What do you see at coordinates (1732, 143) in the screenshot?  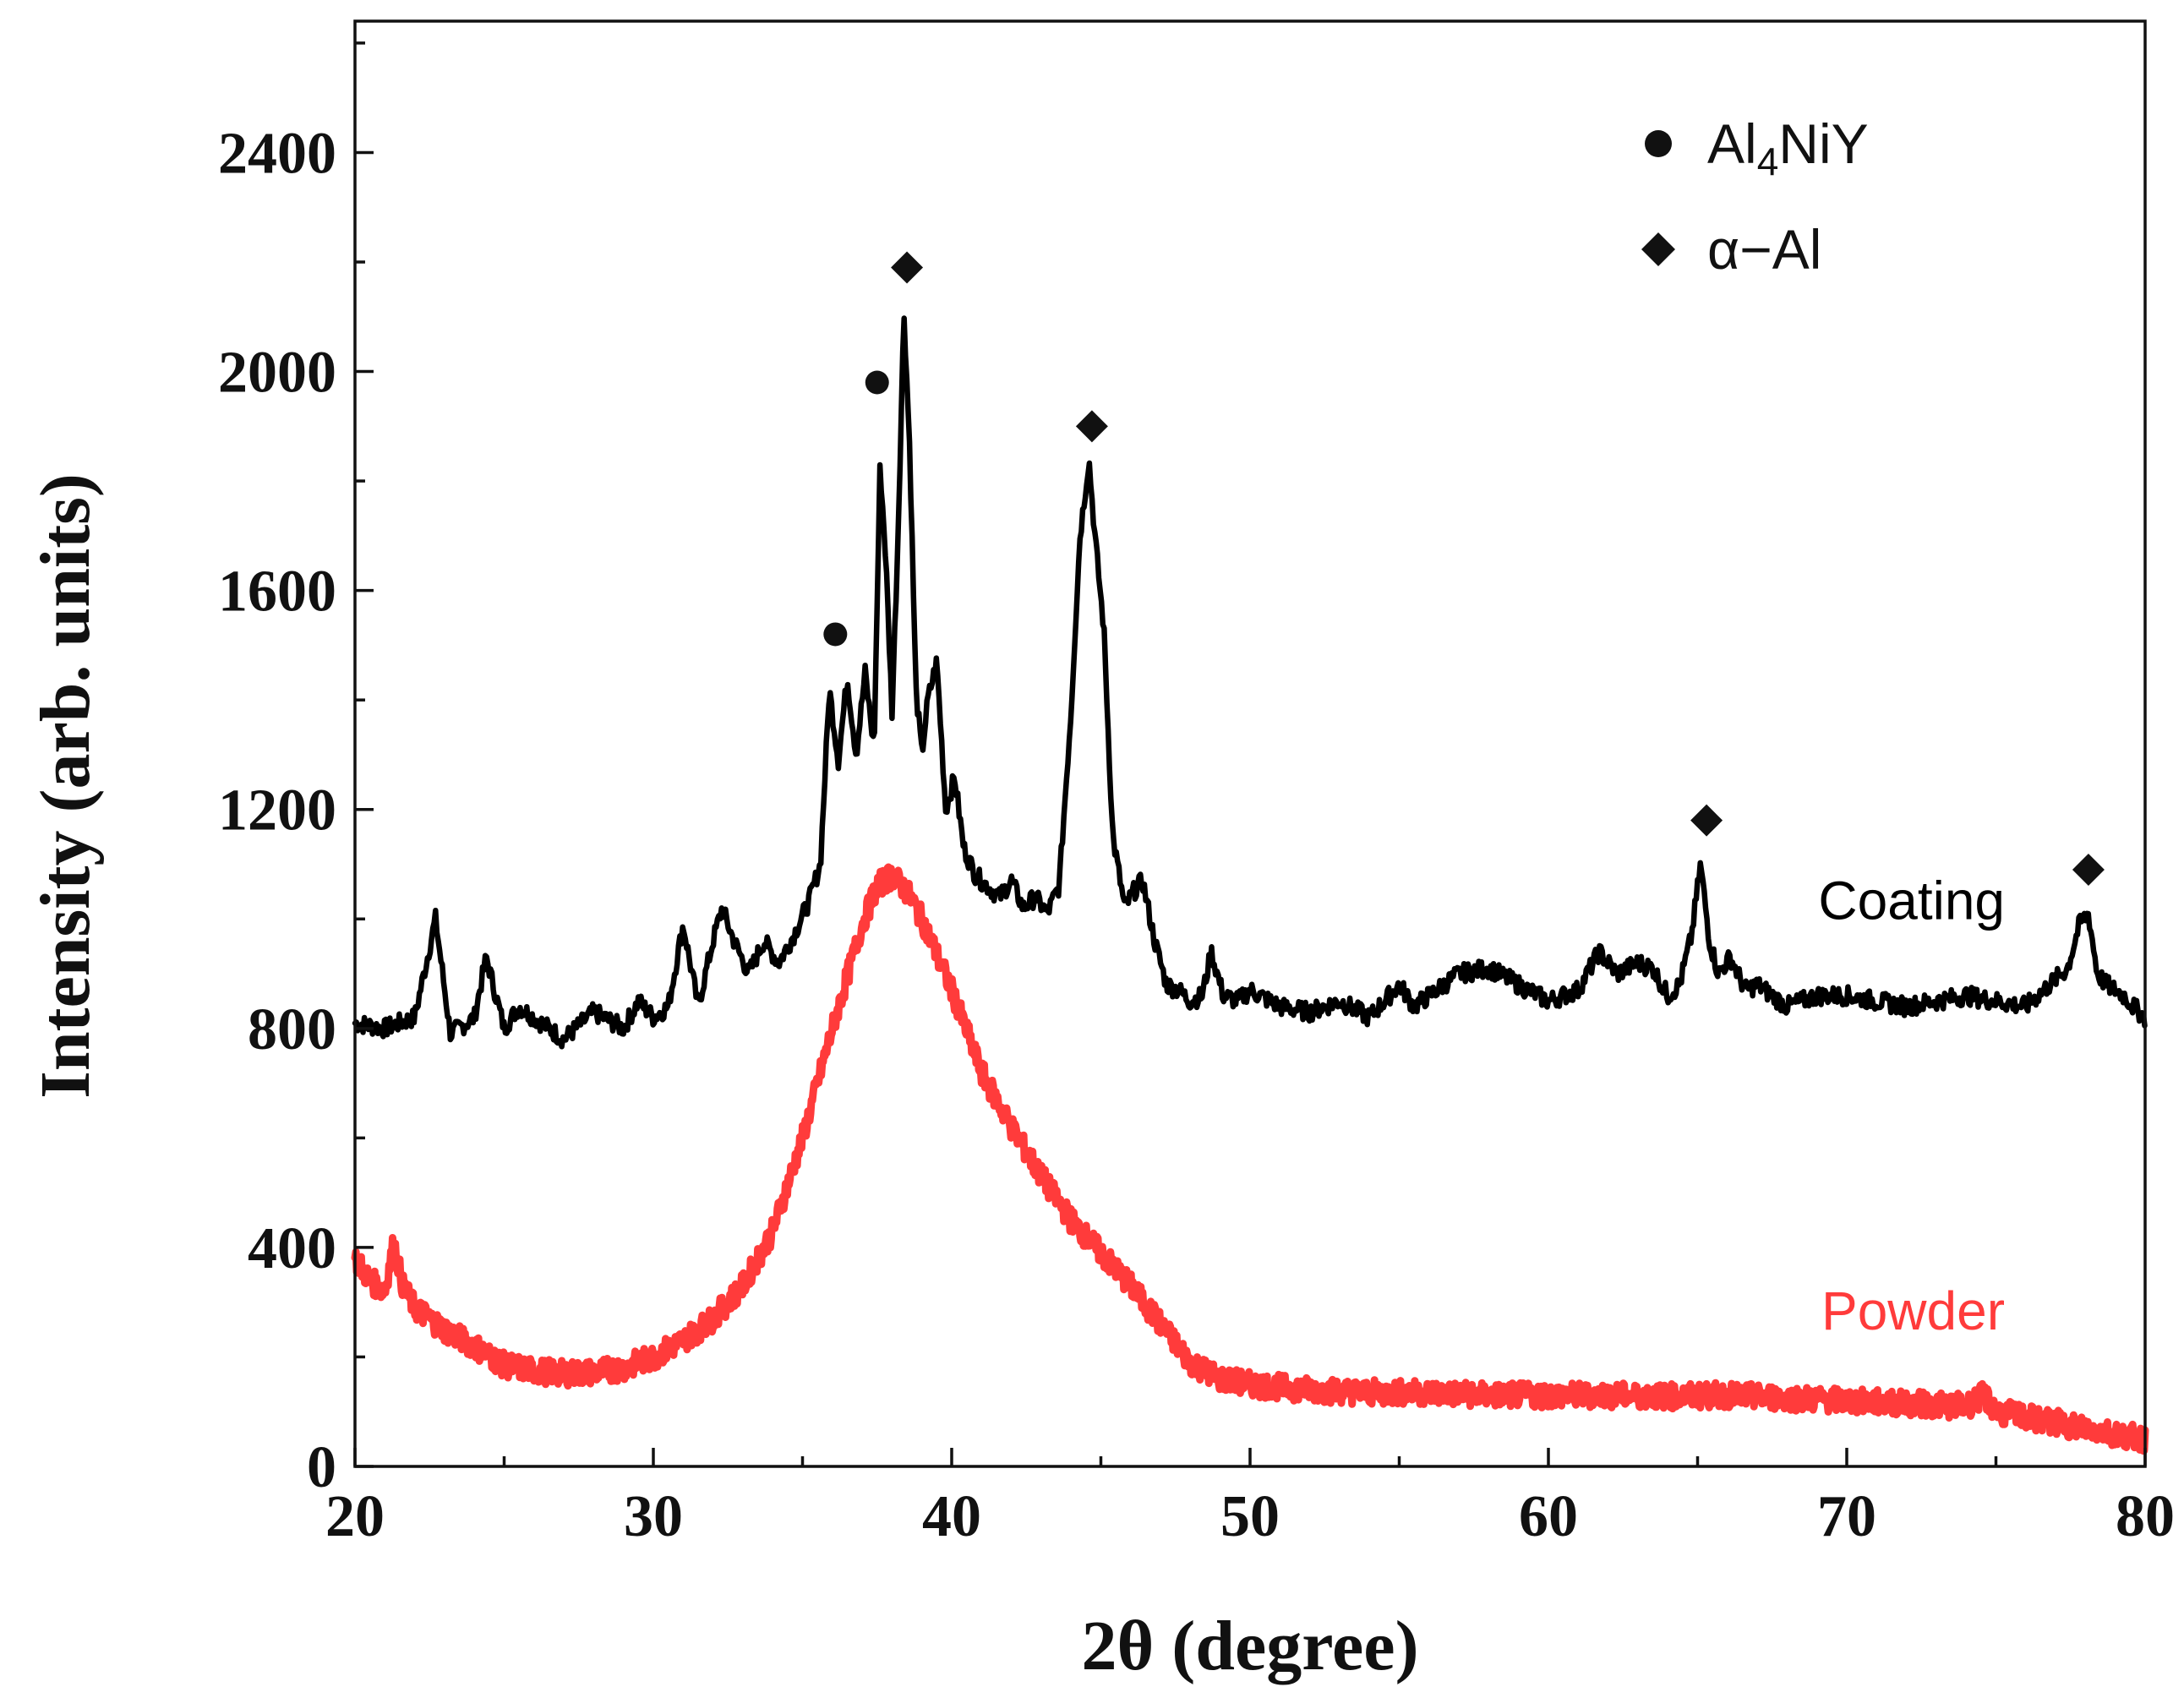 I see `legend-al4niy-main: Al` at bounding box center [1732, 143].